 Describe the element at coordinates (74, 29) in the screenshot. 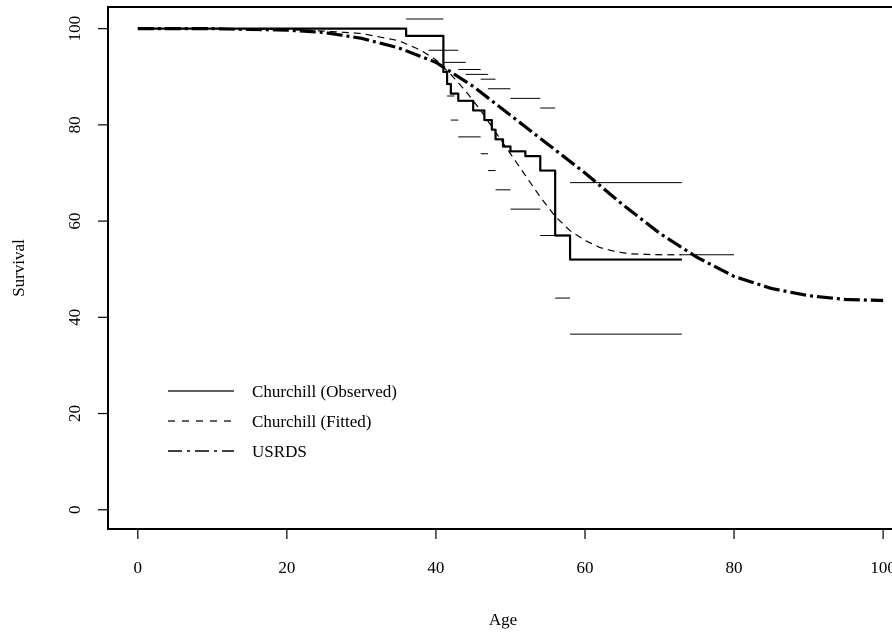

I see `y-tick-label: 100` at that location.